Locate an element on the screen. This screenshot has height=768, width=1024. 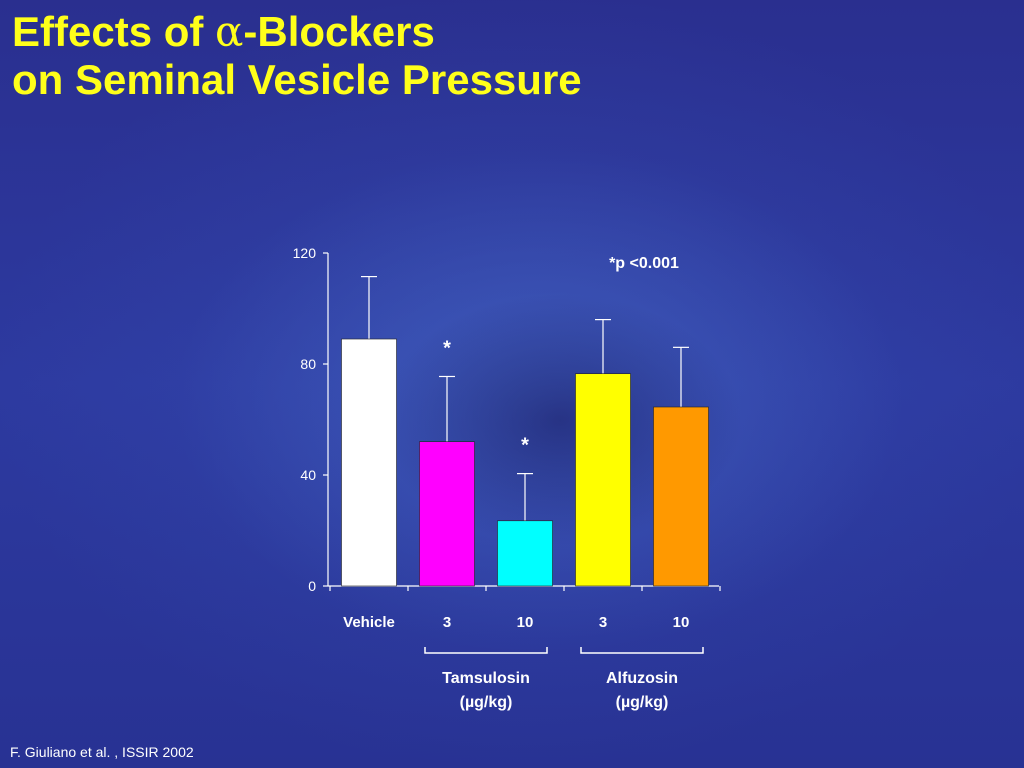
alpha-symbol: α is located at coordinates (229, 31).